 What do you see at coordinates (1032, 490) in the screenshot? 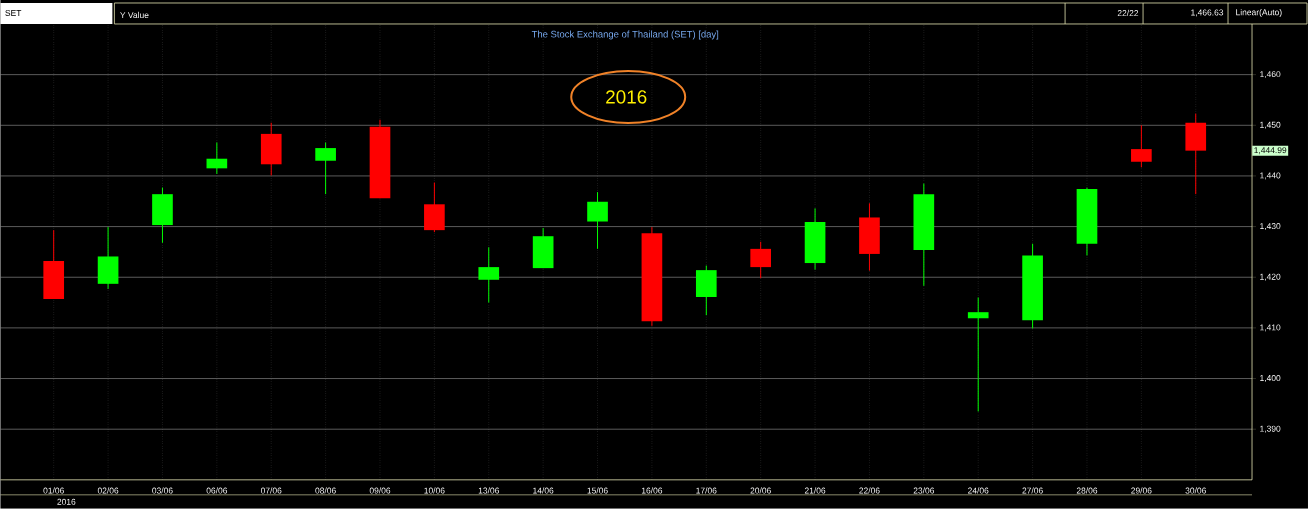
I see `x-tick-label: 27/06` at bounding box center [1032, 490].